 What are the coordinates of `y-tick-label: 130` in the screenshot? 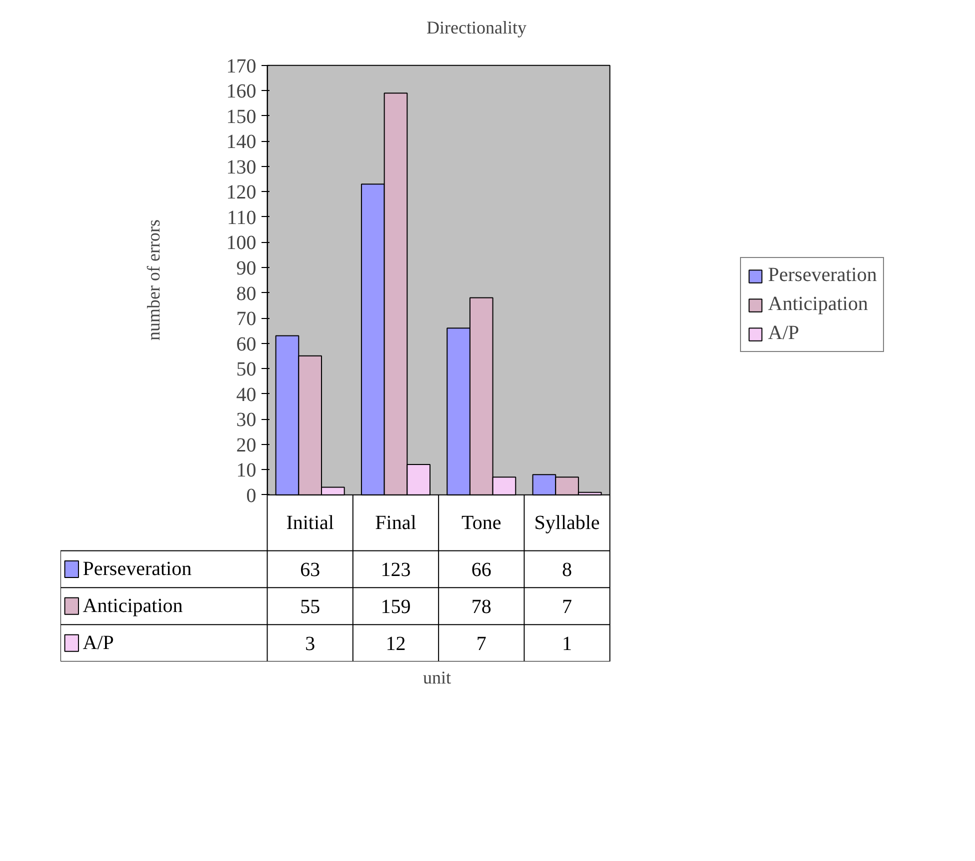 It's located at (241, 167).